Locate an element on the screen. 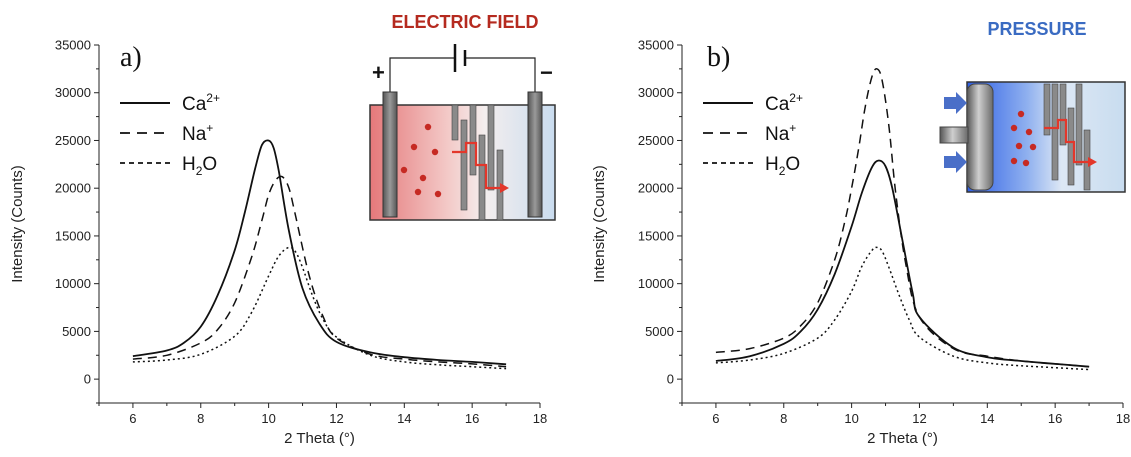 This screenshot has width=1131, height=457. panel-a-x-tick-label: 8 is located at coordinates (200, 418).